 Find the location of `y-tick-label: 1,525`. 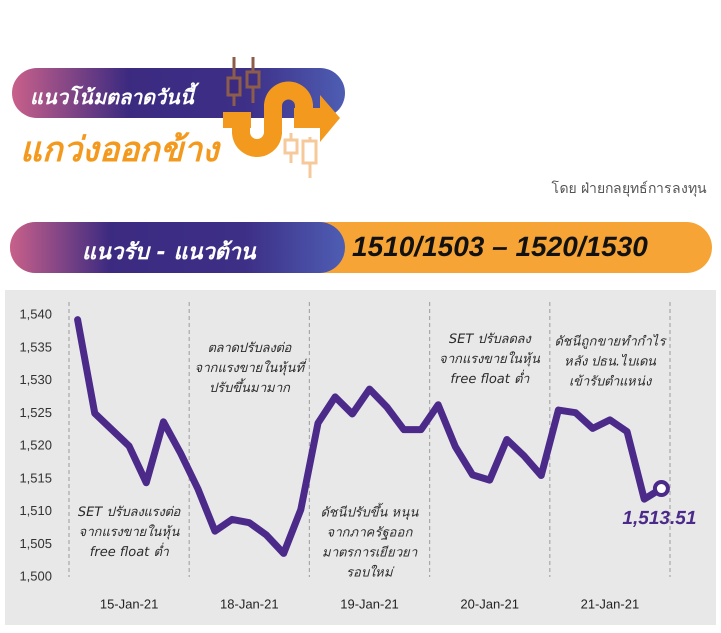

y-tick-label: 1,525 is located at coordinates (35, 412).